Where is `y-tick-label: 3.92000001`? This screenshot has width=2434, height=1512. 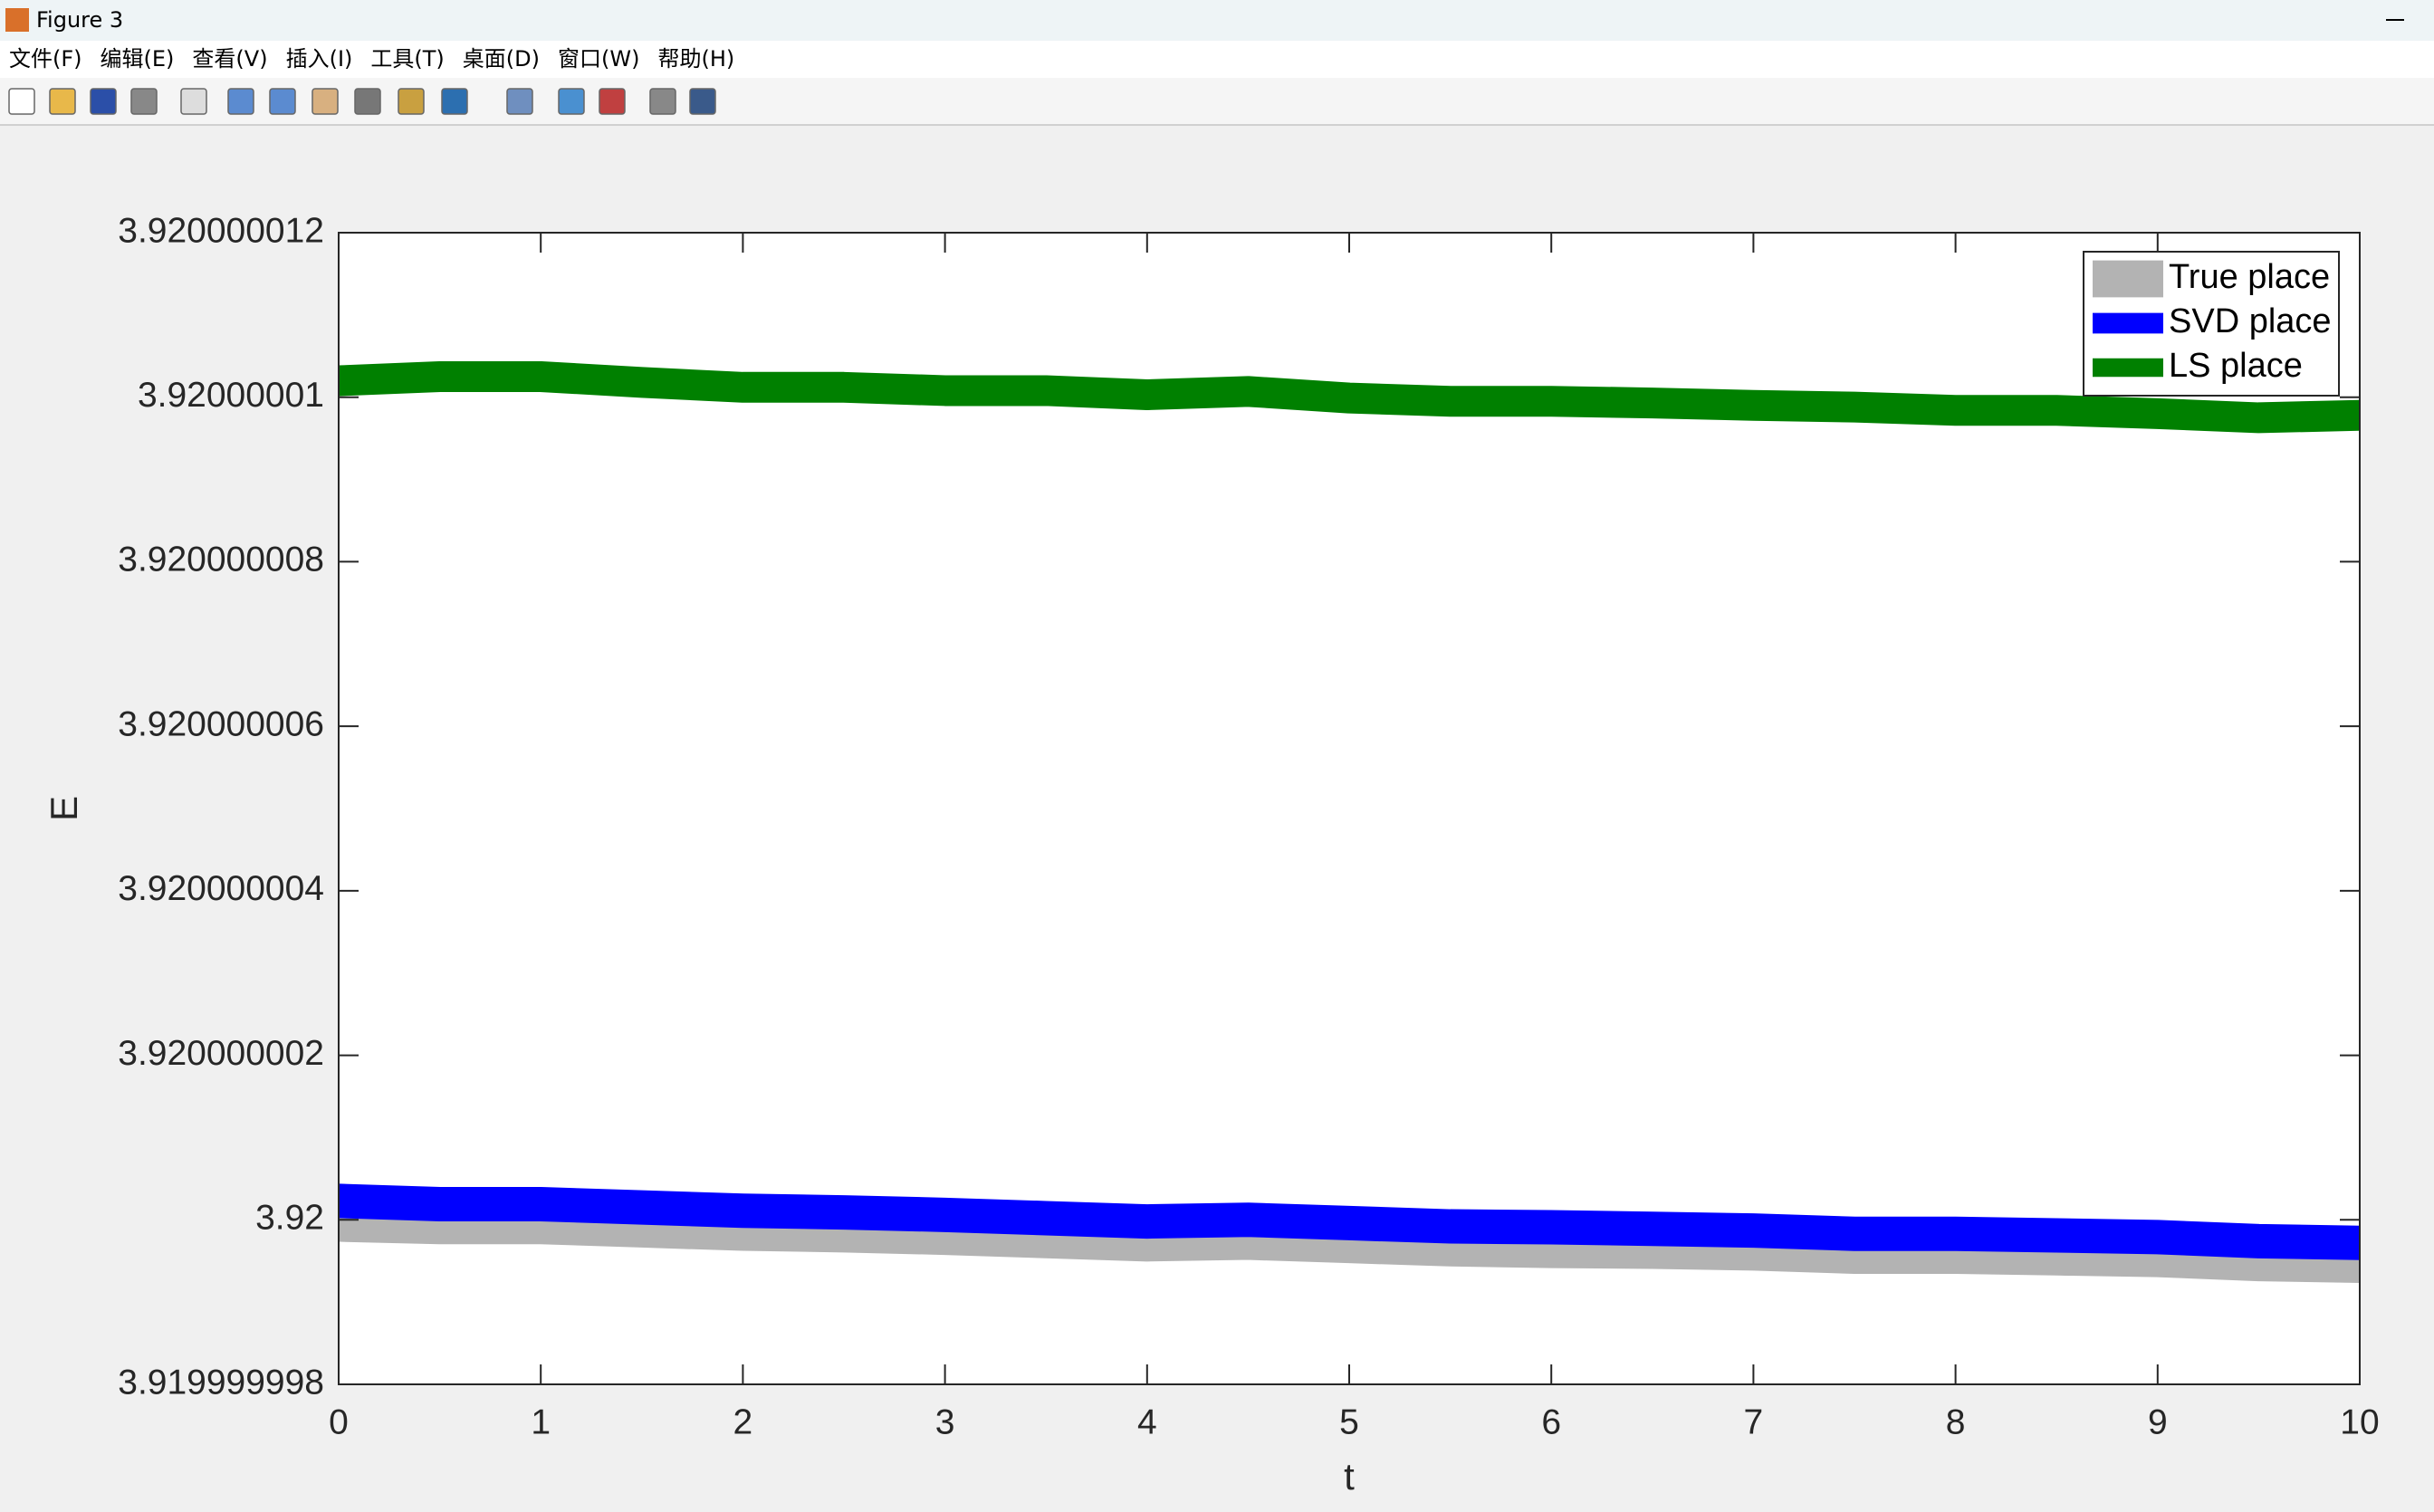 y-tick-label: 3.92000001 is located at coordinates (231, 395).